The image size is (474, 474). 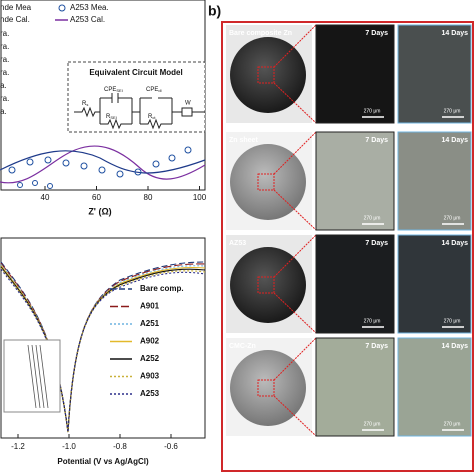 What do you see at coordinates (171, 446) in the screenshot?
I see `x-tick-label: -0.6` at bounding box center [171, 446].